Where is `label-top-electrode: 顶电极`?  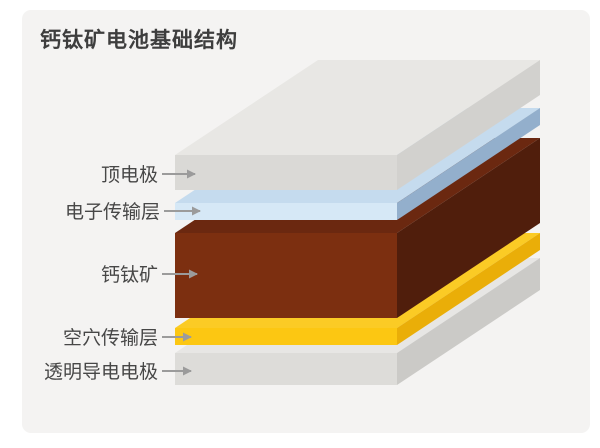
label-top-electrode: 顶电极 is located at coordinates (129, 175).